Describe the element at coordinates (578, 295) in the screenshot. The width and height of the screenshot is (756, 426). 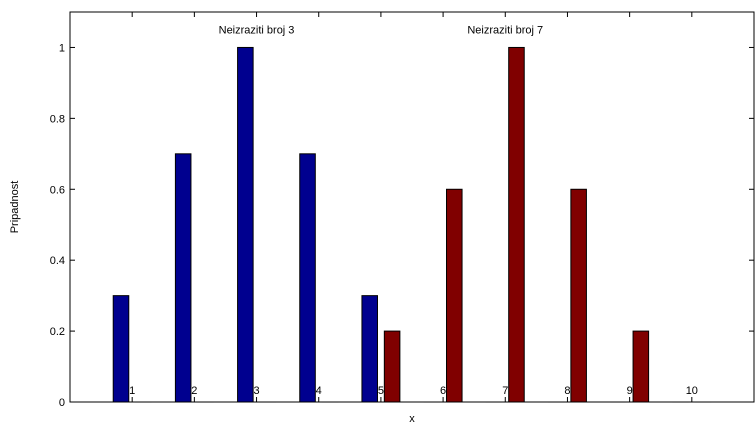
I see `bar-series2-x8` at that location.